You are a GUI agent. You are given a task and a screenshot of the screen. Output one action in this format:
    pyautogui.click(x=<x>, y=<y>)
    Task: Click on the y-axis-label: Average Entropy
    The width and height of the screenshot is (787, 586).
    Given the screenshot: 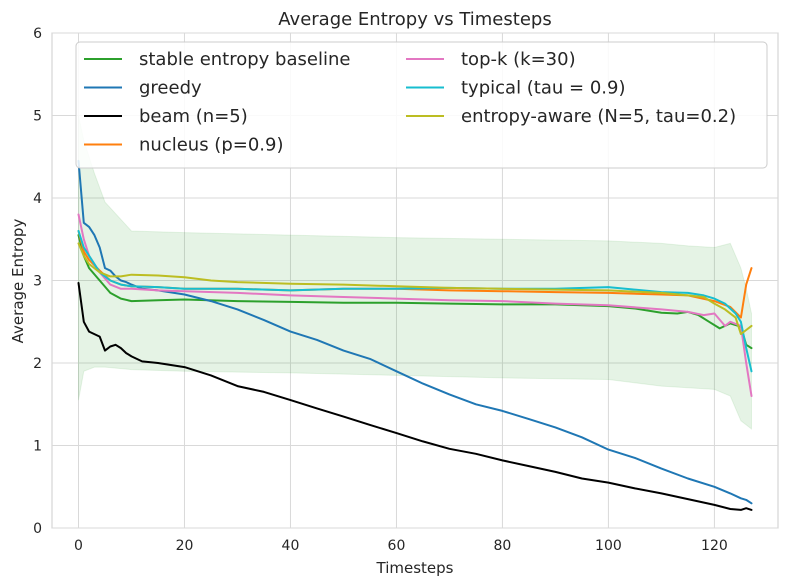 What is the action you would take?
    pyautogui.click(x=18, y=281)
    